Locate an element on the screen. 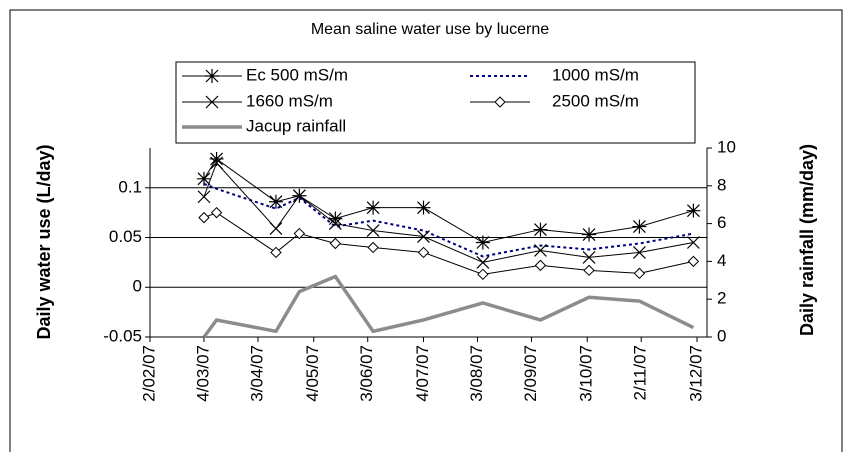  x-tick-label: 3/06/07 is located at coordinates (366, 373).